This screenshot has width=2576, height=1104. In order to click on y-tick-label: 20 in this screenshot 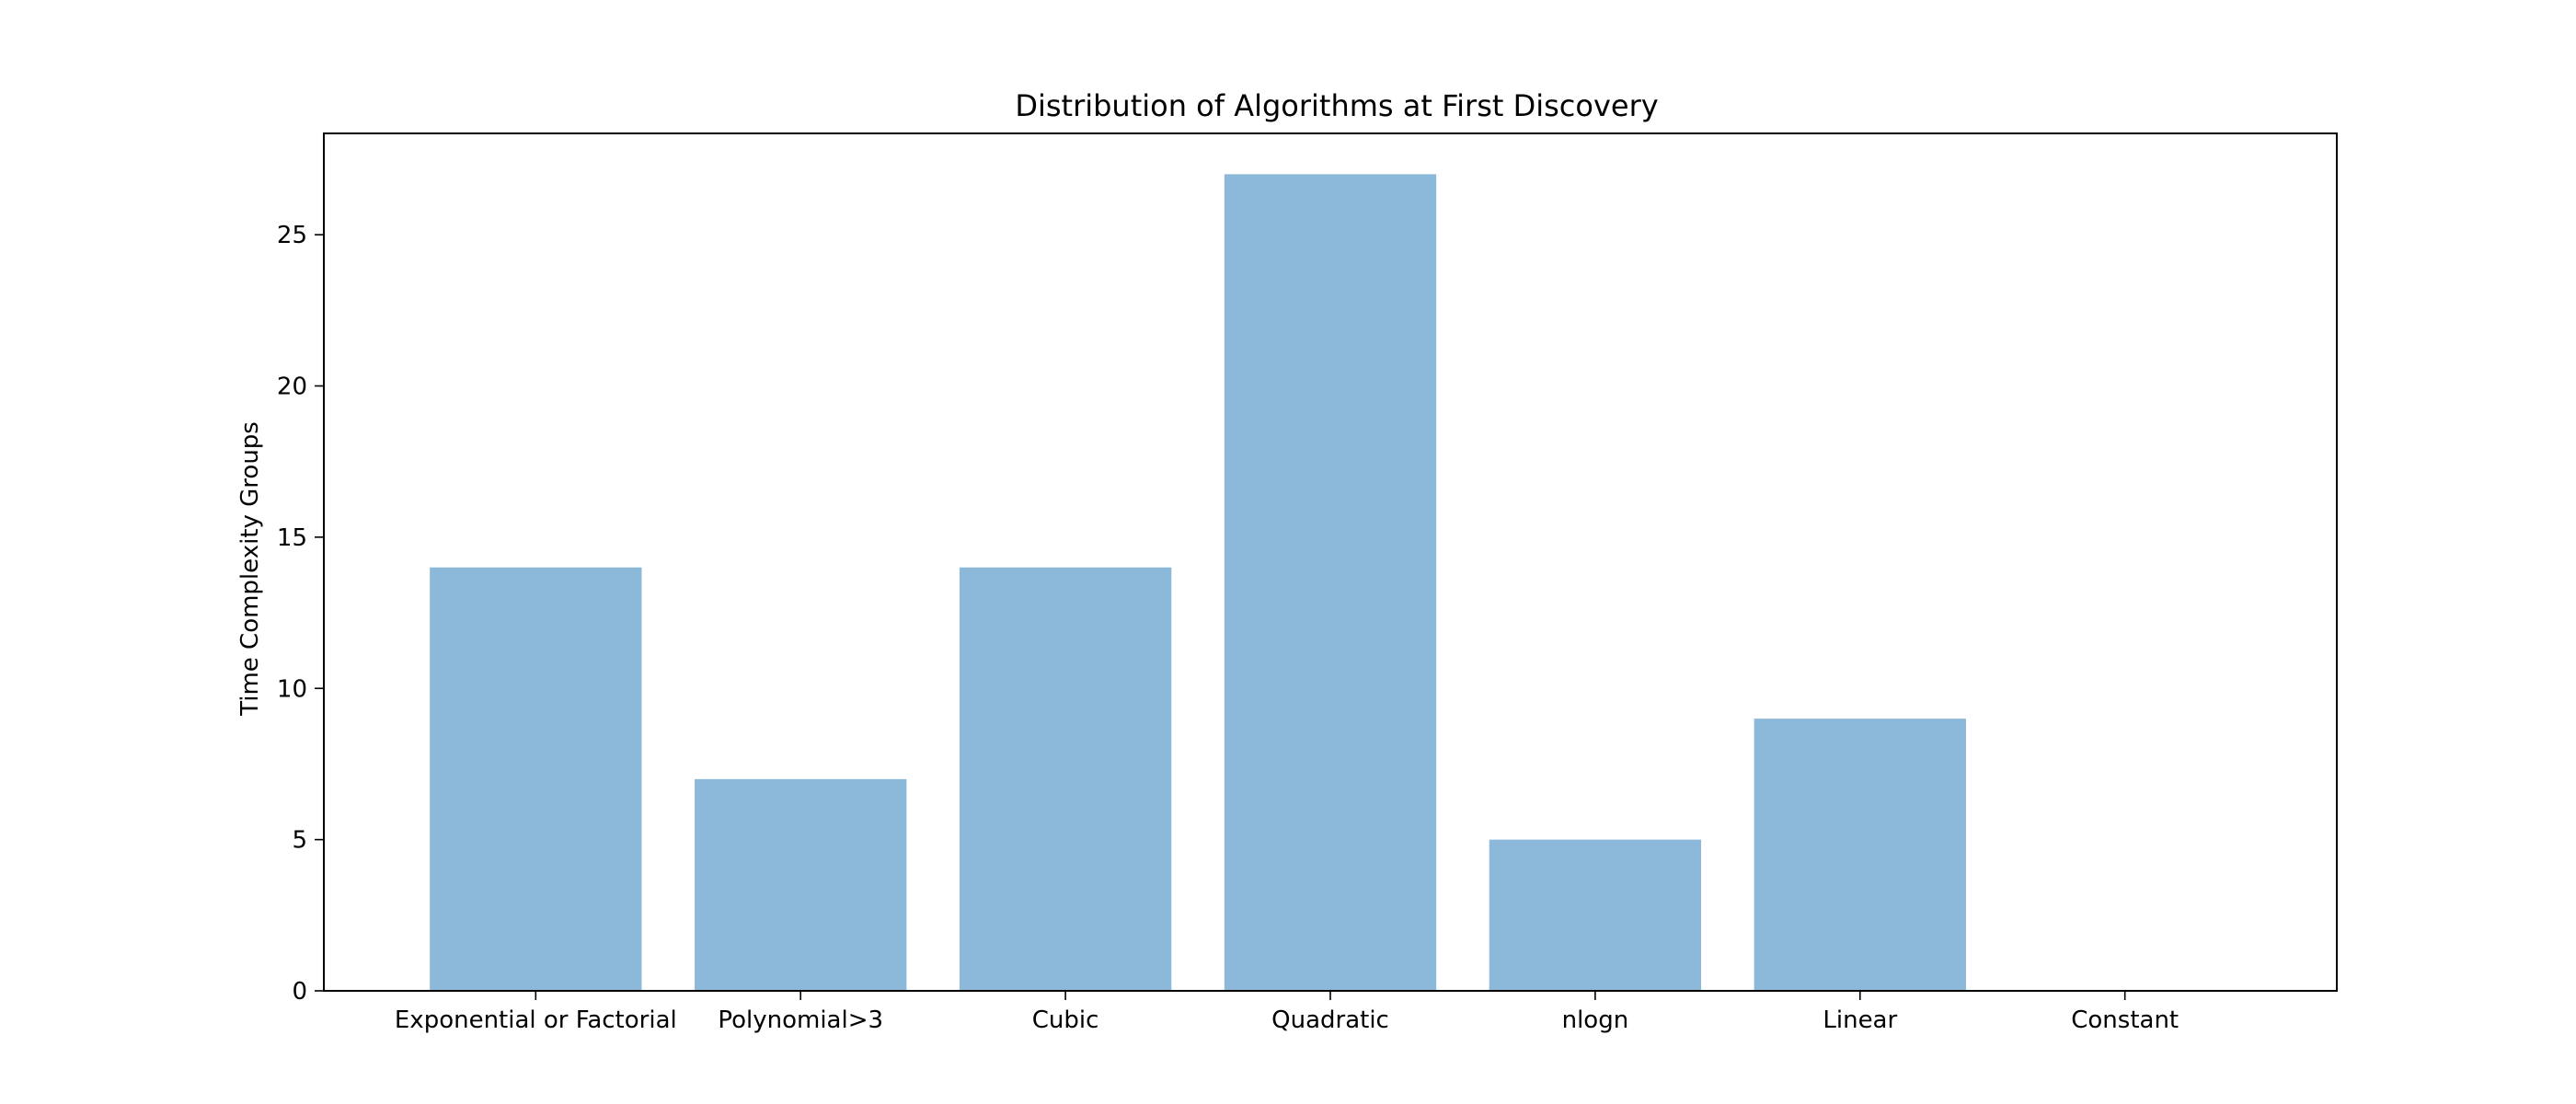, I will do `click(292, 387)`.